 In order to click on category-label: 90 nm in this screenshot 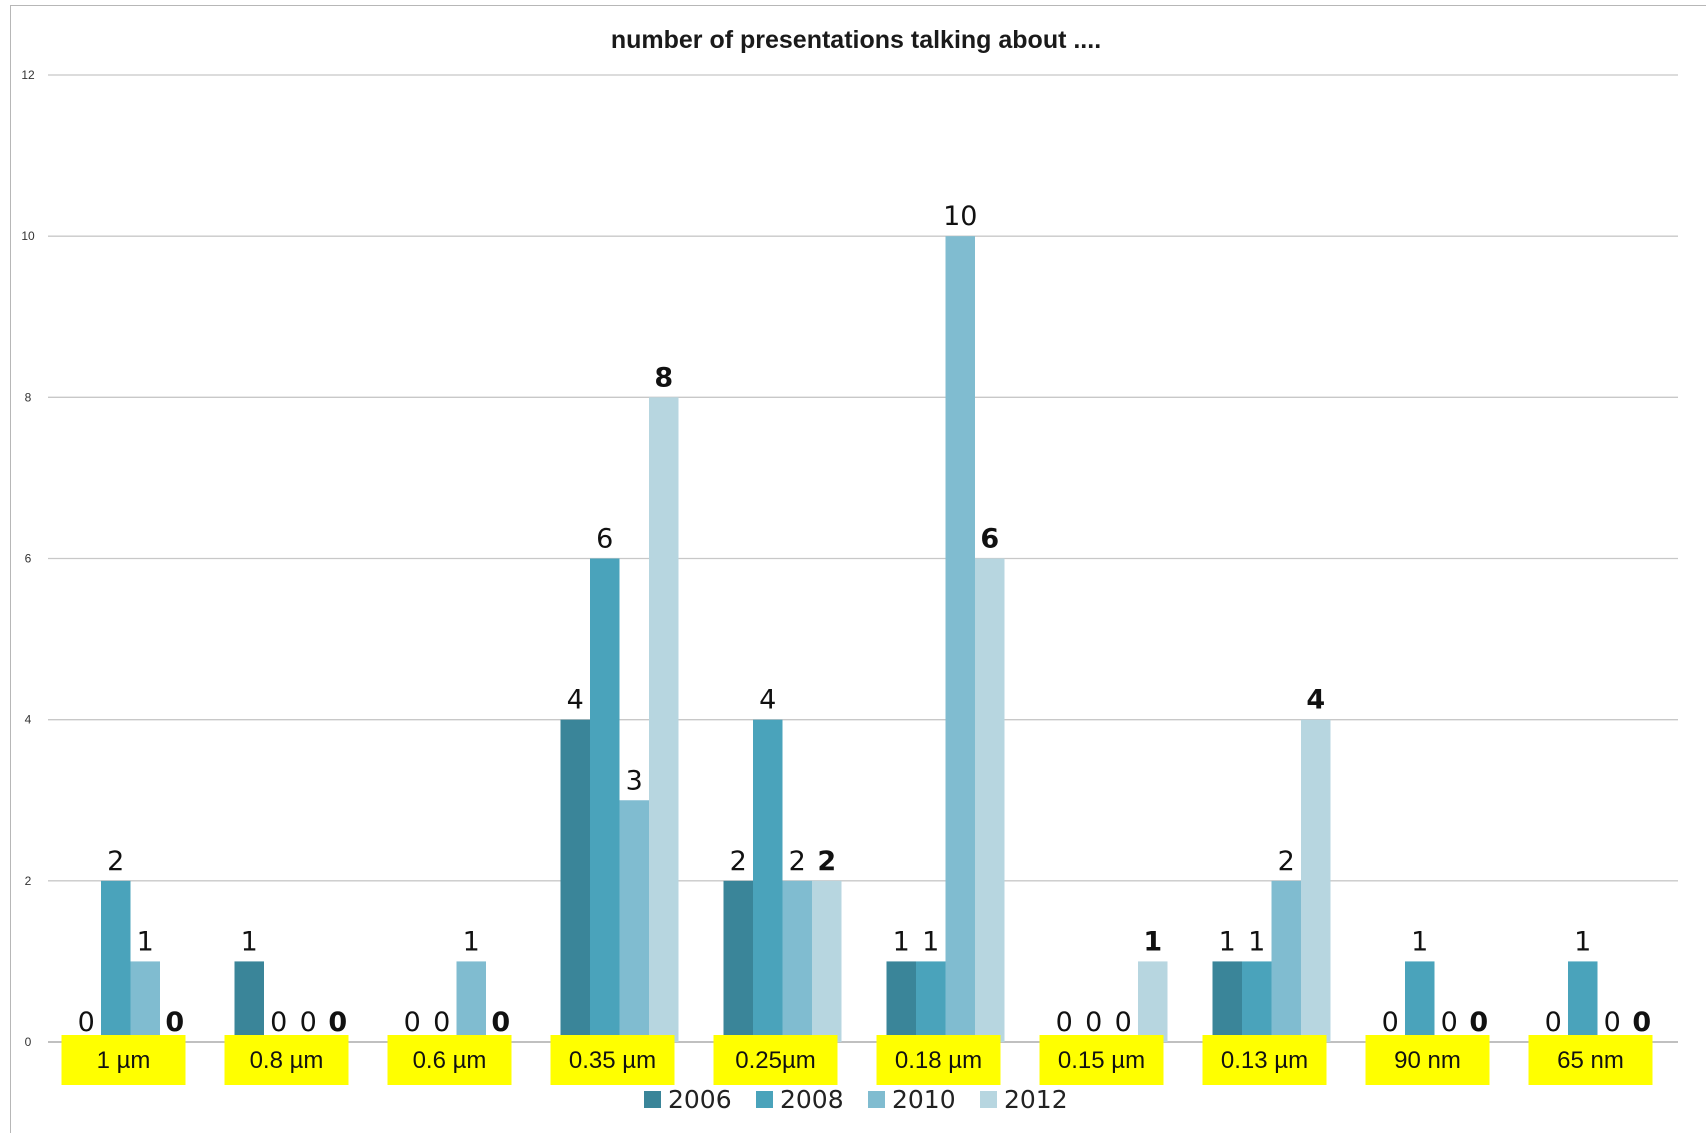, I will do `click(1427, 1060)`.